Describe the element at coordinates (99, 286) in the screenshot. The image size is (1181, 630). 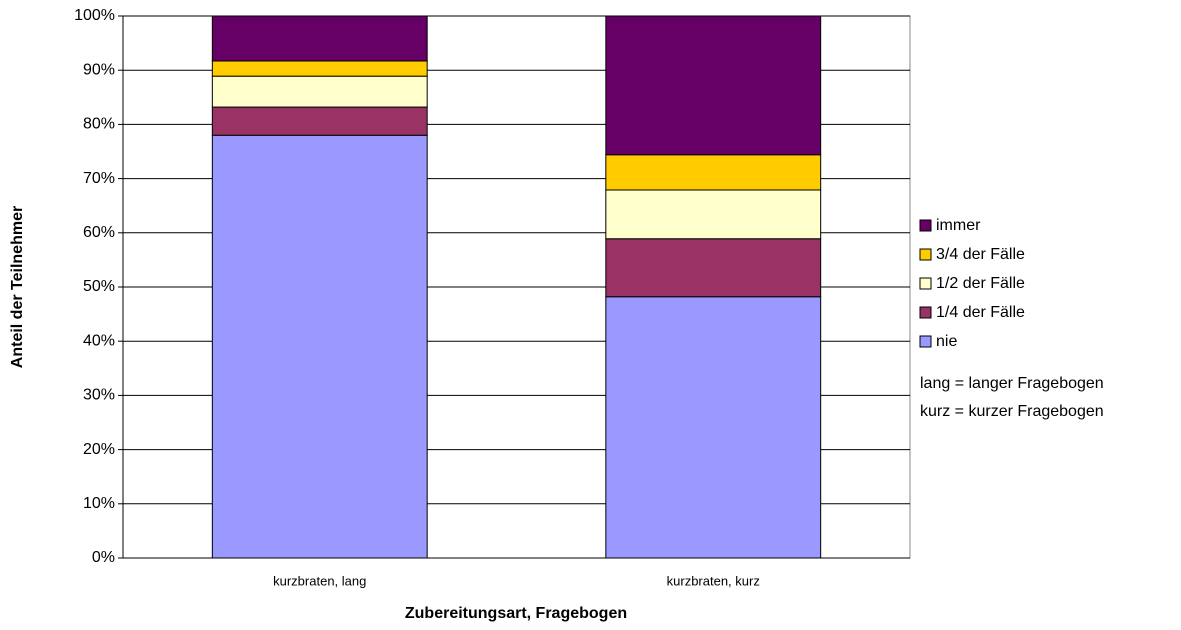
I see `y-tick-label: 50%` at that location.